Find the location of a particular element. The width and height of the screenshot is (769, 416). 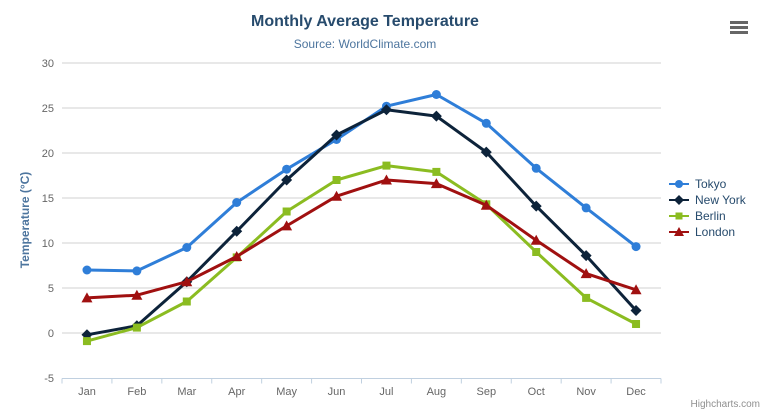

x-tick-label: Oct is located at coordinates (536, 392).